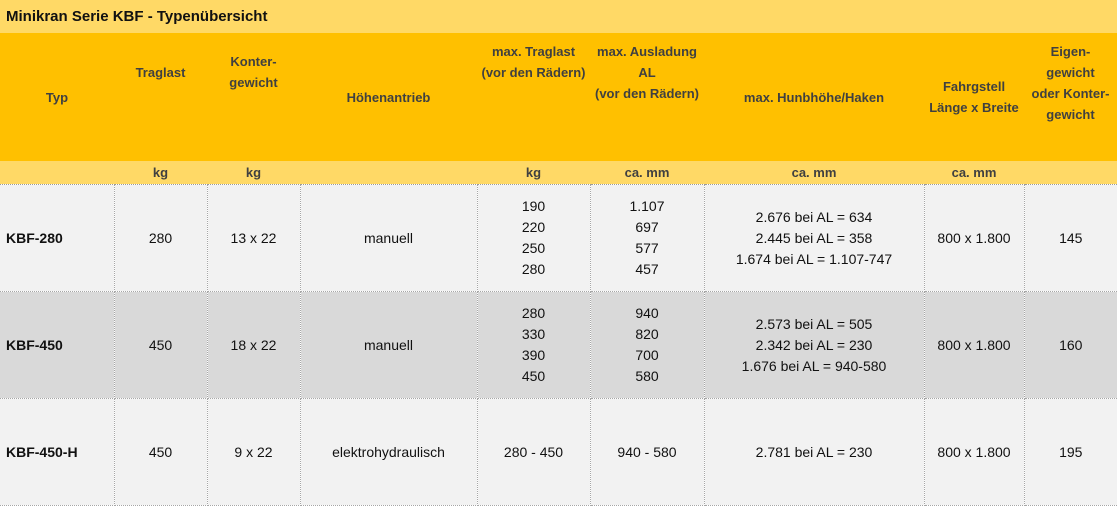 The image size is (1117, 506). What do you see at coordinates (57, 452) in the screenshot?
I see `cell-typ: KBF-450-H` at bounding box center [57, 452].